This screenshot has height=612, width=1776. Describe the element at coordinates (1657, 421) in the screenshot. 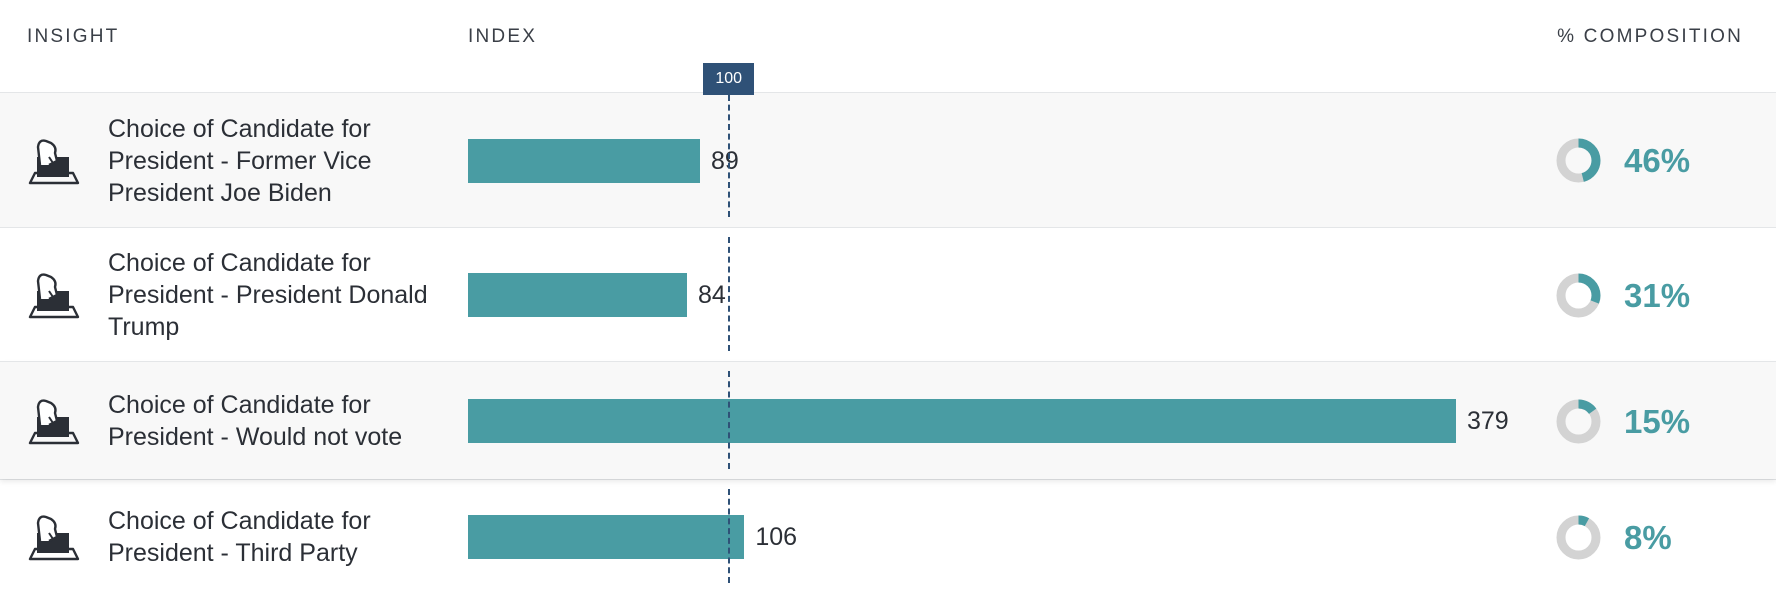

I see `composition-percent: 15%` at that location.